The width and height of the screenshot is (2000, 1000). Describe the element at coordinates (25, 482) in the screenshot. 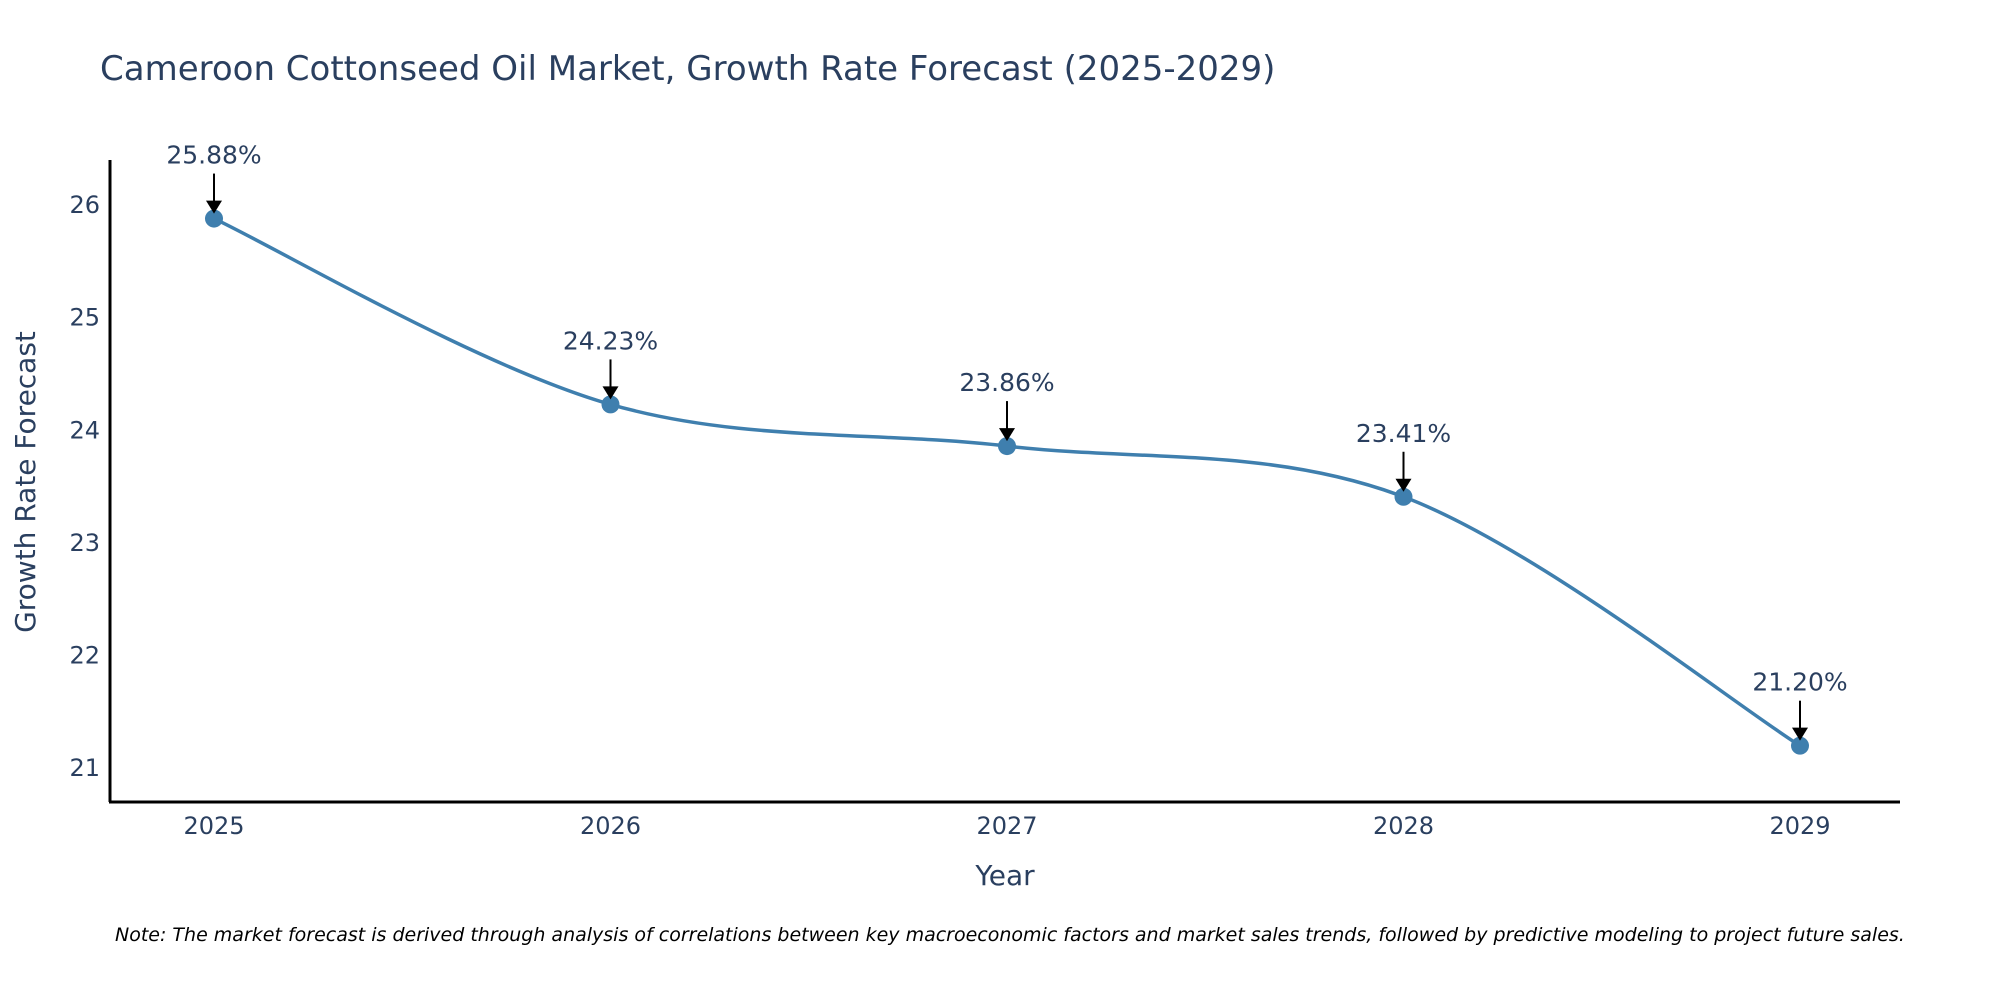

I see `y-axis-title: Growth Rate Forecast` at that location.